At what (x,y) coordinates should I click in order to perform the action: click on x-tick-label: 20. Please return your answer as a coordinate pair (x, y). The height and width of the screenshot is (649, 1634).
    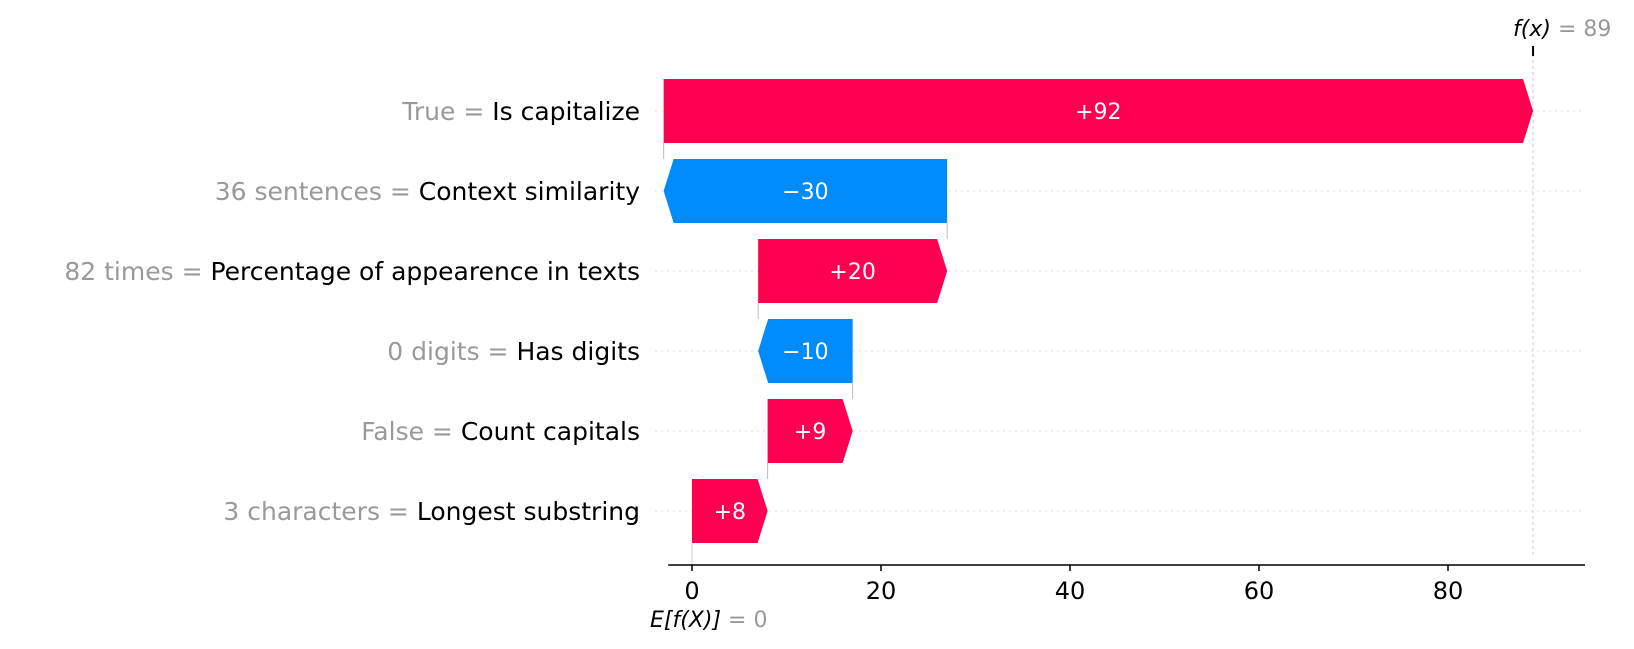
    Looking at the image, I should click on (881, 591).